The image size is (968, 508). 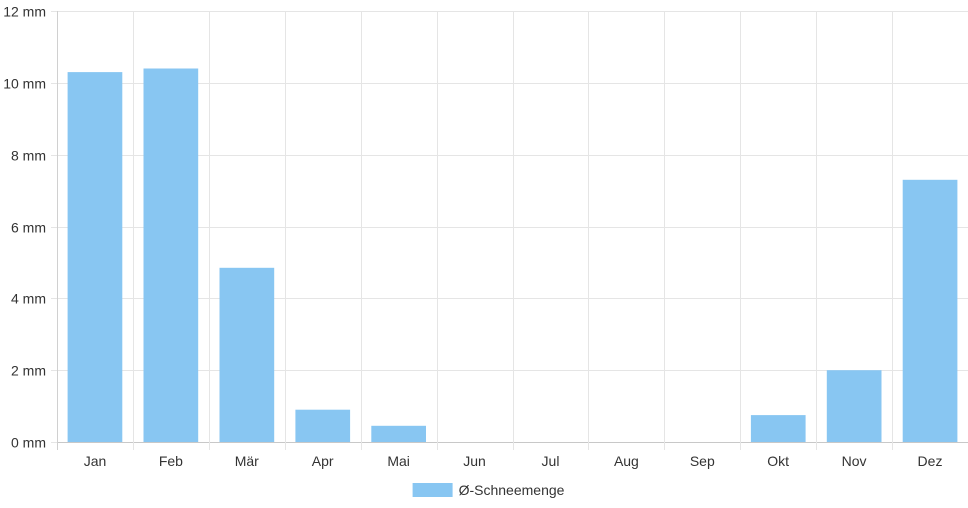 What do you see at coordinates (28, 228) in the screenshot?
I see `y-tick-label: 6 mm` at bounding box center [28, 228].